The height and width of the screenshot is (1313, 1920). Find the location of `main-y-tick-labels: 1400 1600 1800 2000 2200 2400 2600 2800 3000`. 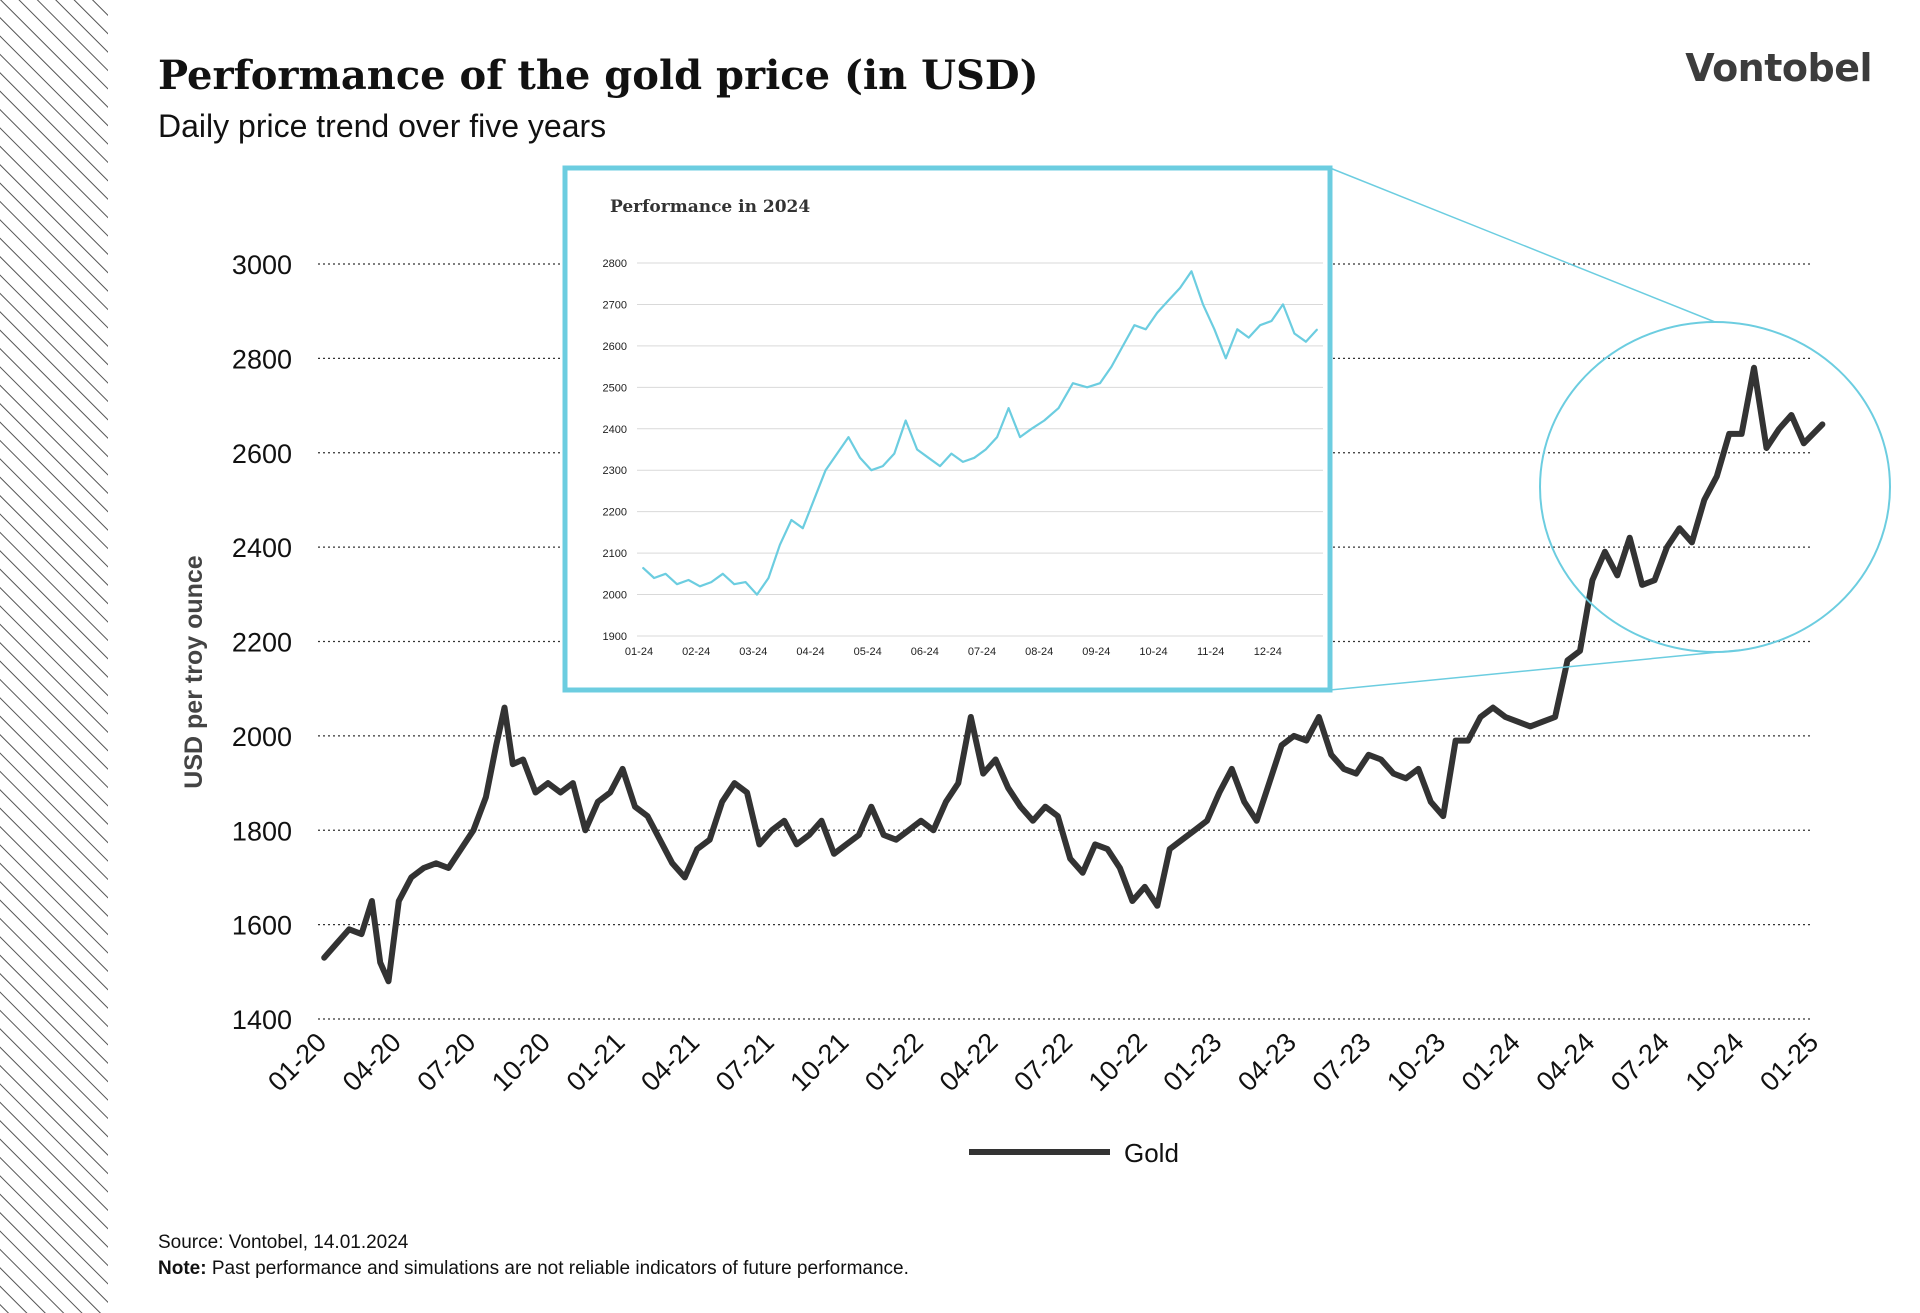

main-y-tick-labels: 1400 1600 1800 2000 2200 2400 2600 2800 3000 is located at coordinates (262, 642).